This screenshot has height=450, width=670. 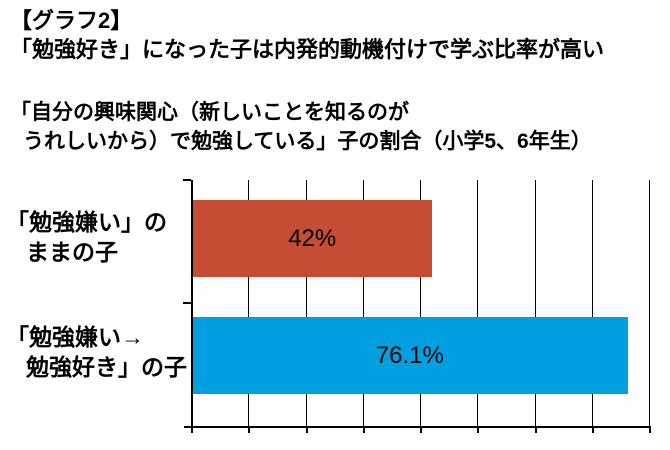 I want to click on chart-title-line-1: 【グラフ2】, so click(x=71, y=20).